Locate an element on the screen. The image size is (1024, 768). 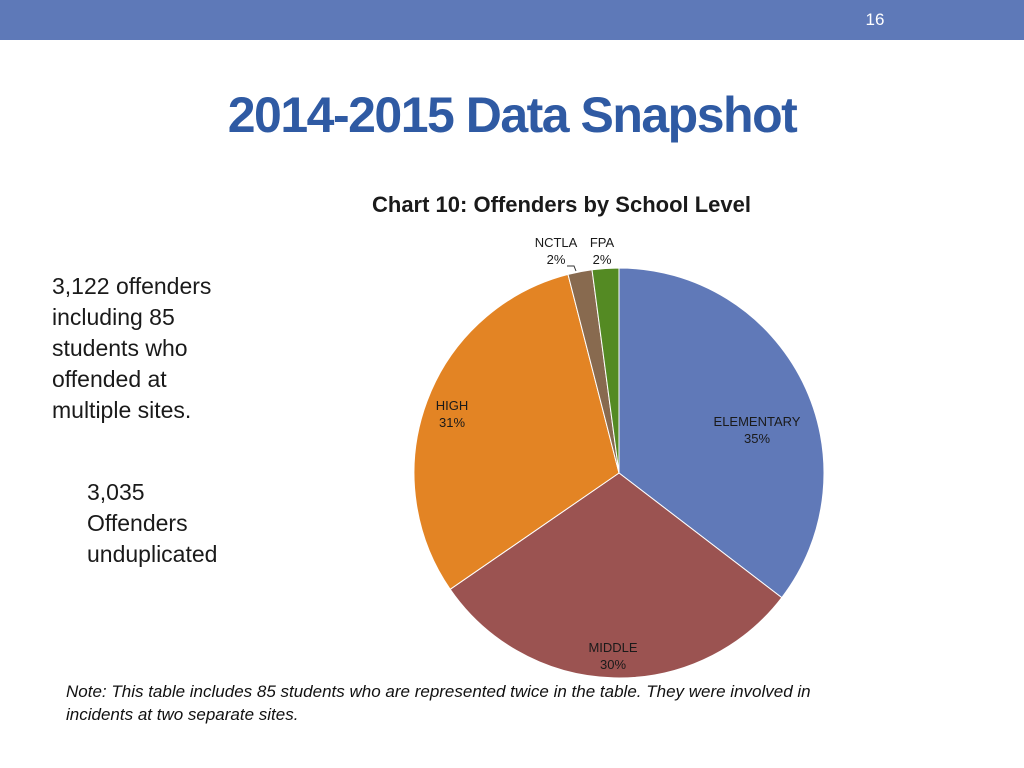
slice-label-elementary: ELEMENTARY is located at coordinates (757, 421).